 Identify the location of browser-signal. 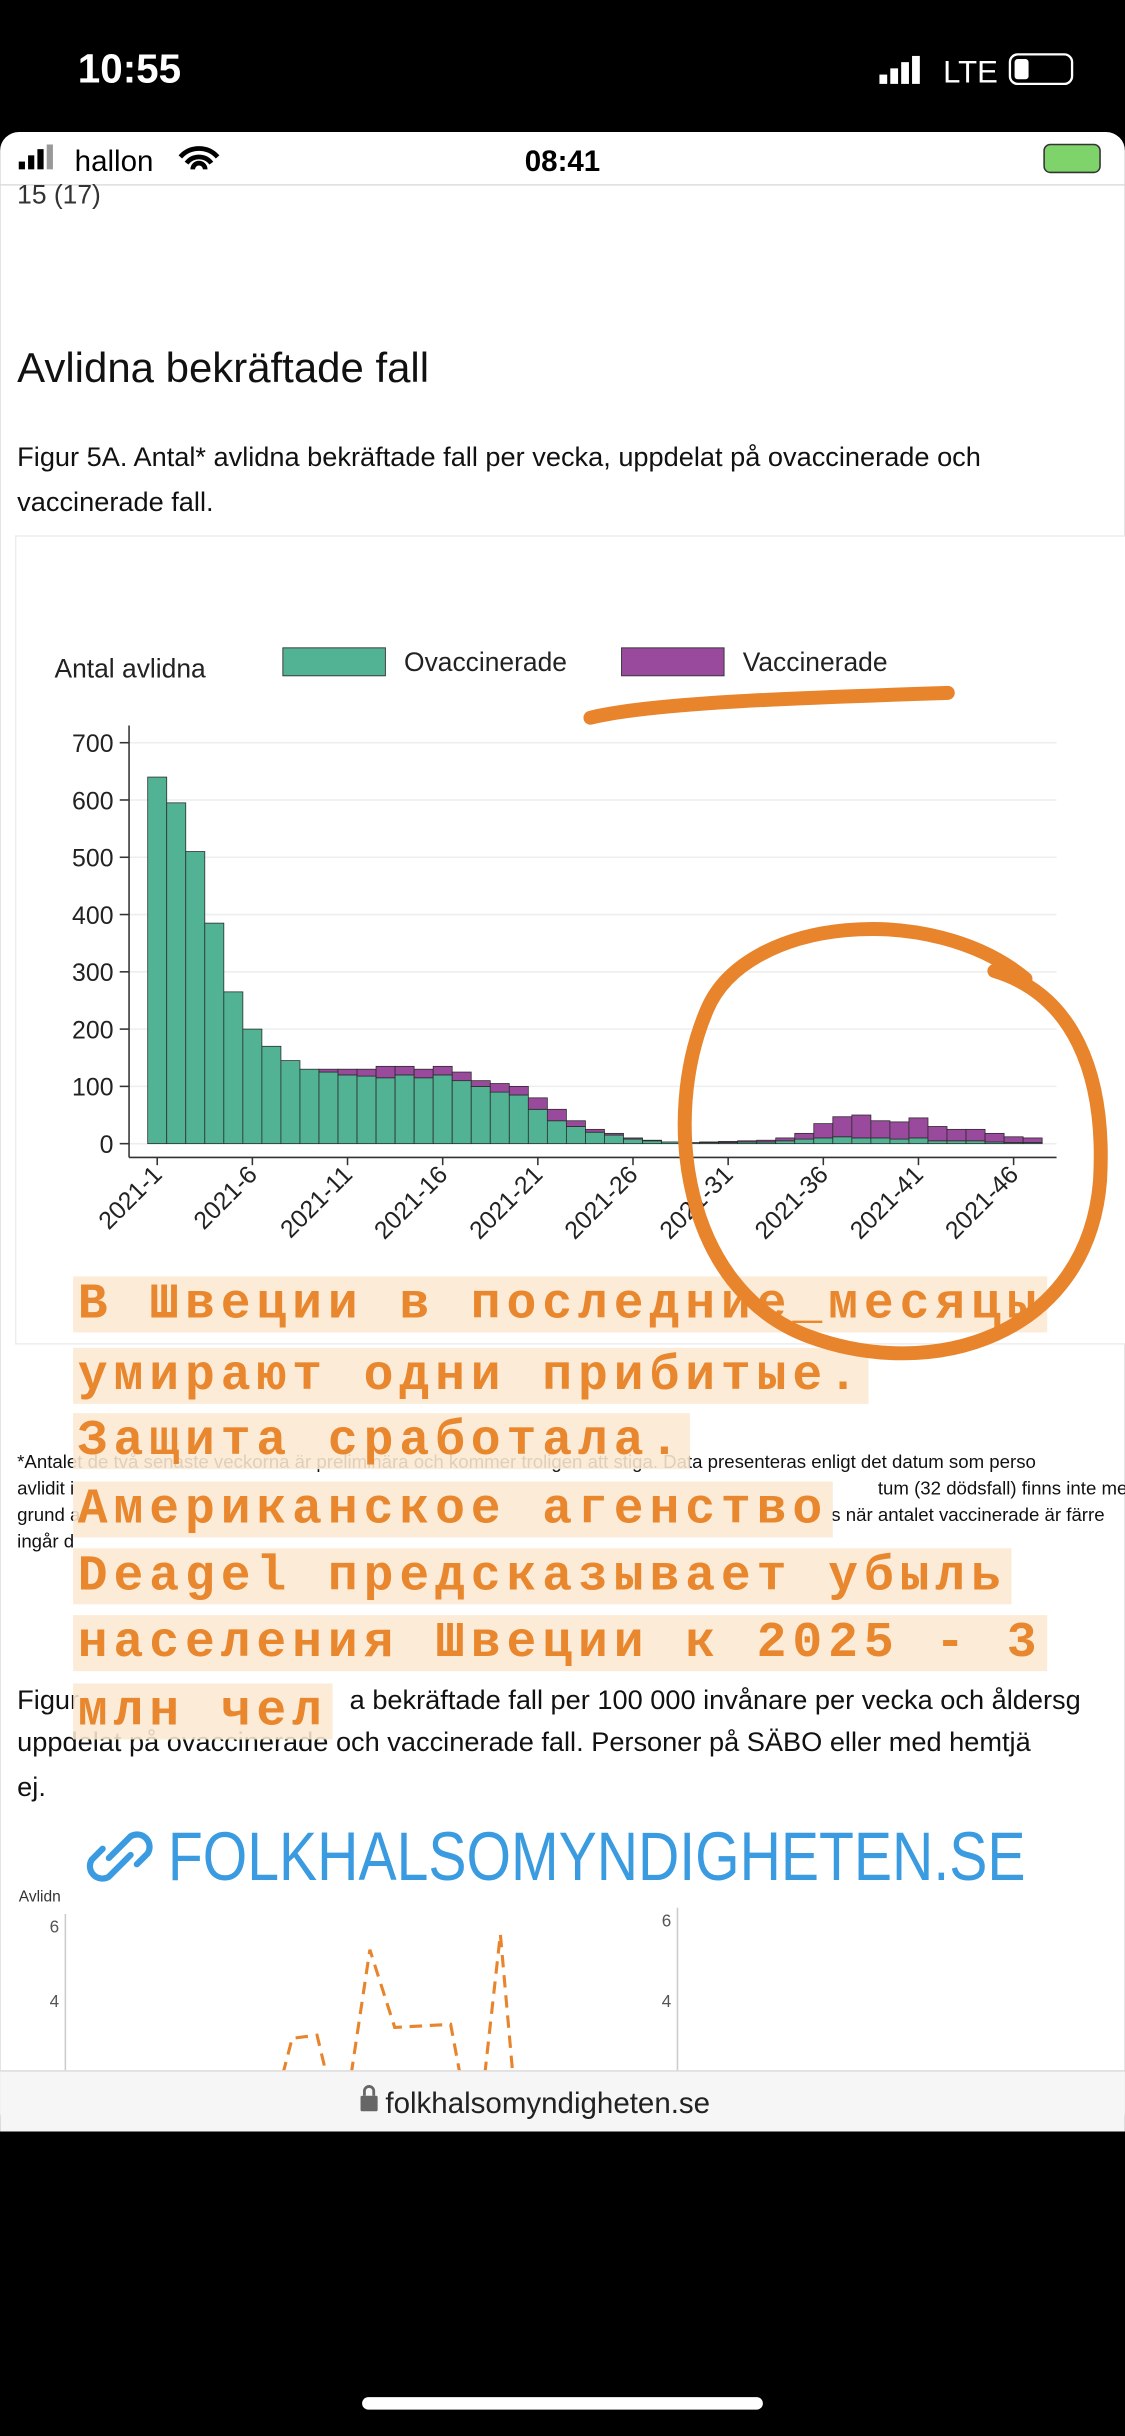
(35, 157).